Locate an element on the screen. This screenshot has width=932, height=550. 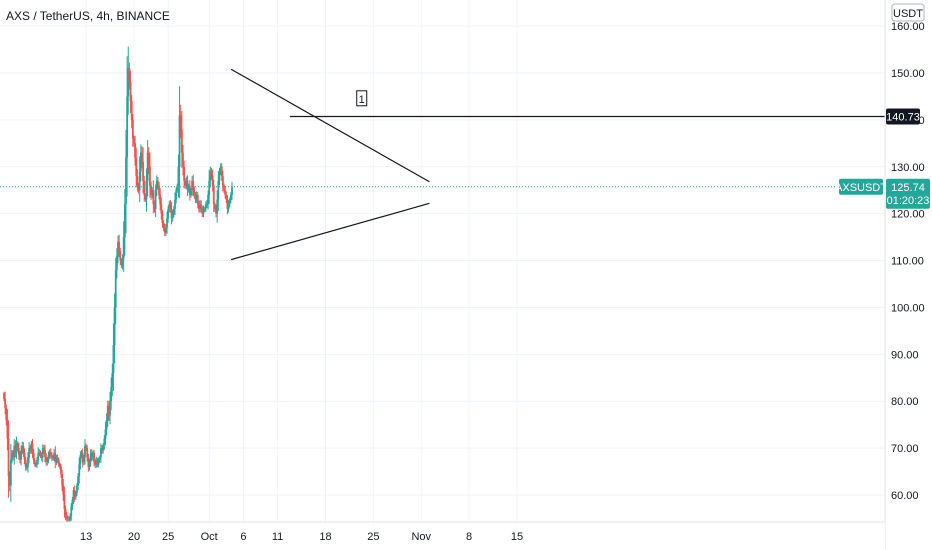
price-tick-label: 150.00 is located at coordinates (908, 74).